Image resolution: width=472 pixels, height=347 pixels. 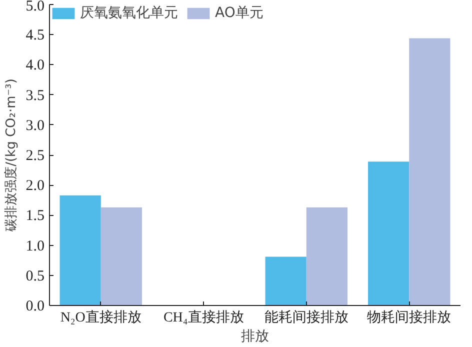 I want to click on y-tick-label: 4.0, so click(x=35, y=66).